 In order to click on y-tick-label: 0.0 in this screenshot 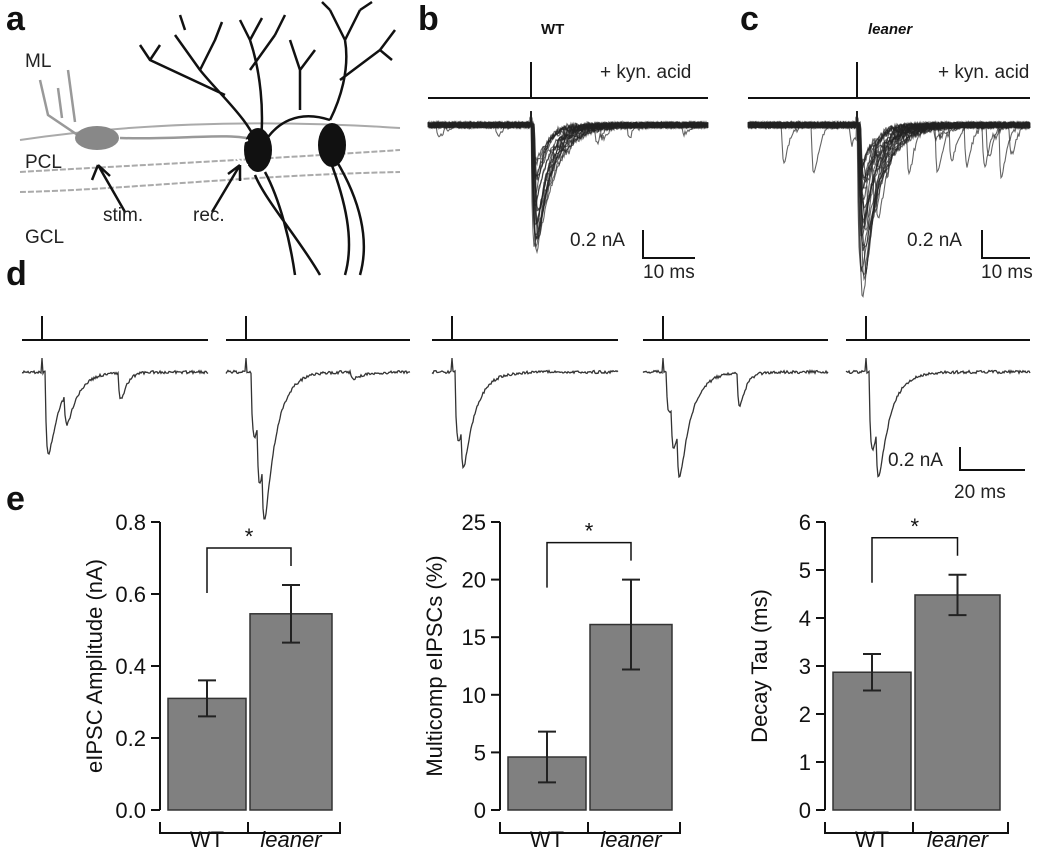, I will do `click(130, 810)`.